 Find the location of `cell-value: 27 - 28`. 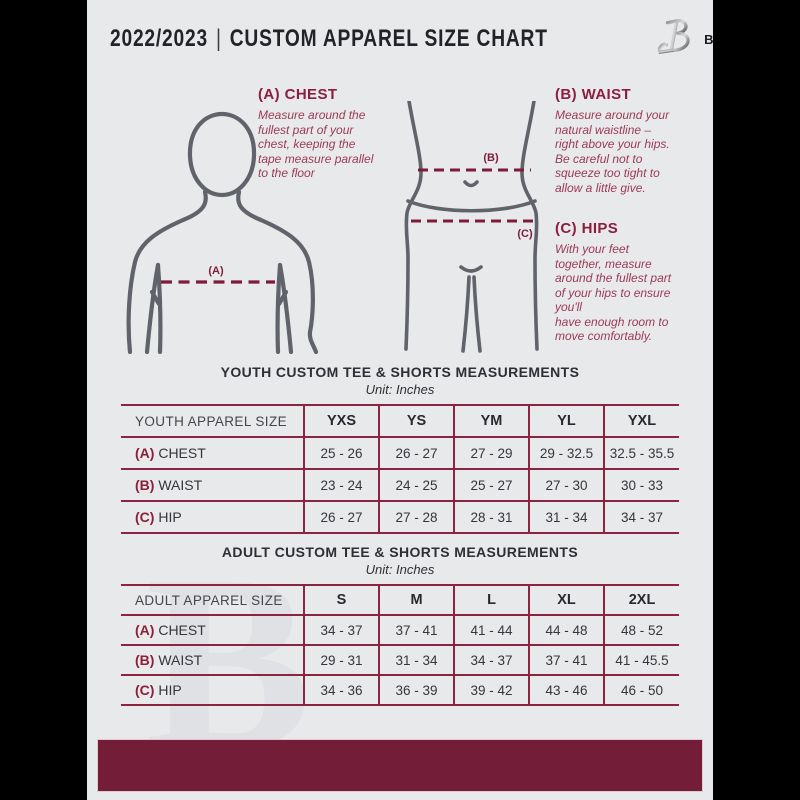

cell-value: 27 - 28 is located at coordinates (416, 517).